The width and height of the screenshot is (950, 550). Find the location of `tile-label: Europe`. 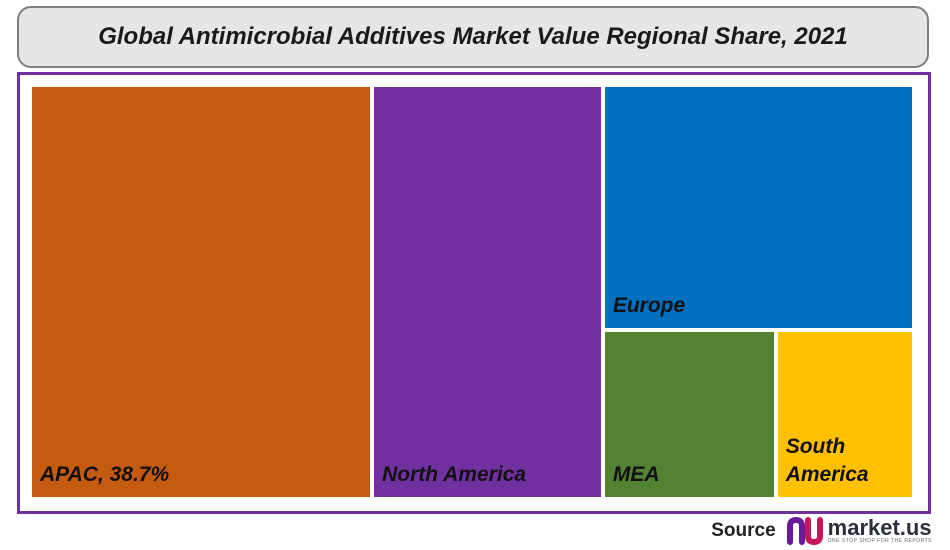

tile-label: Europe is located at coordinates (649, 305).